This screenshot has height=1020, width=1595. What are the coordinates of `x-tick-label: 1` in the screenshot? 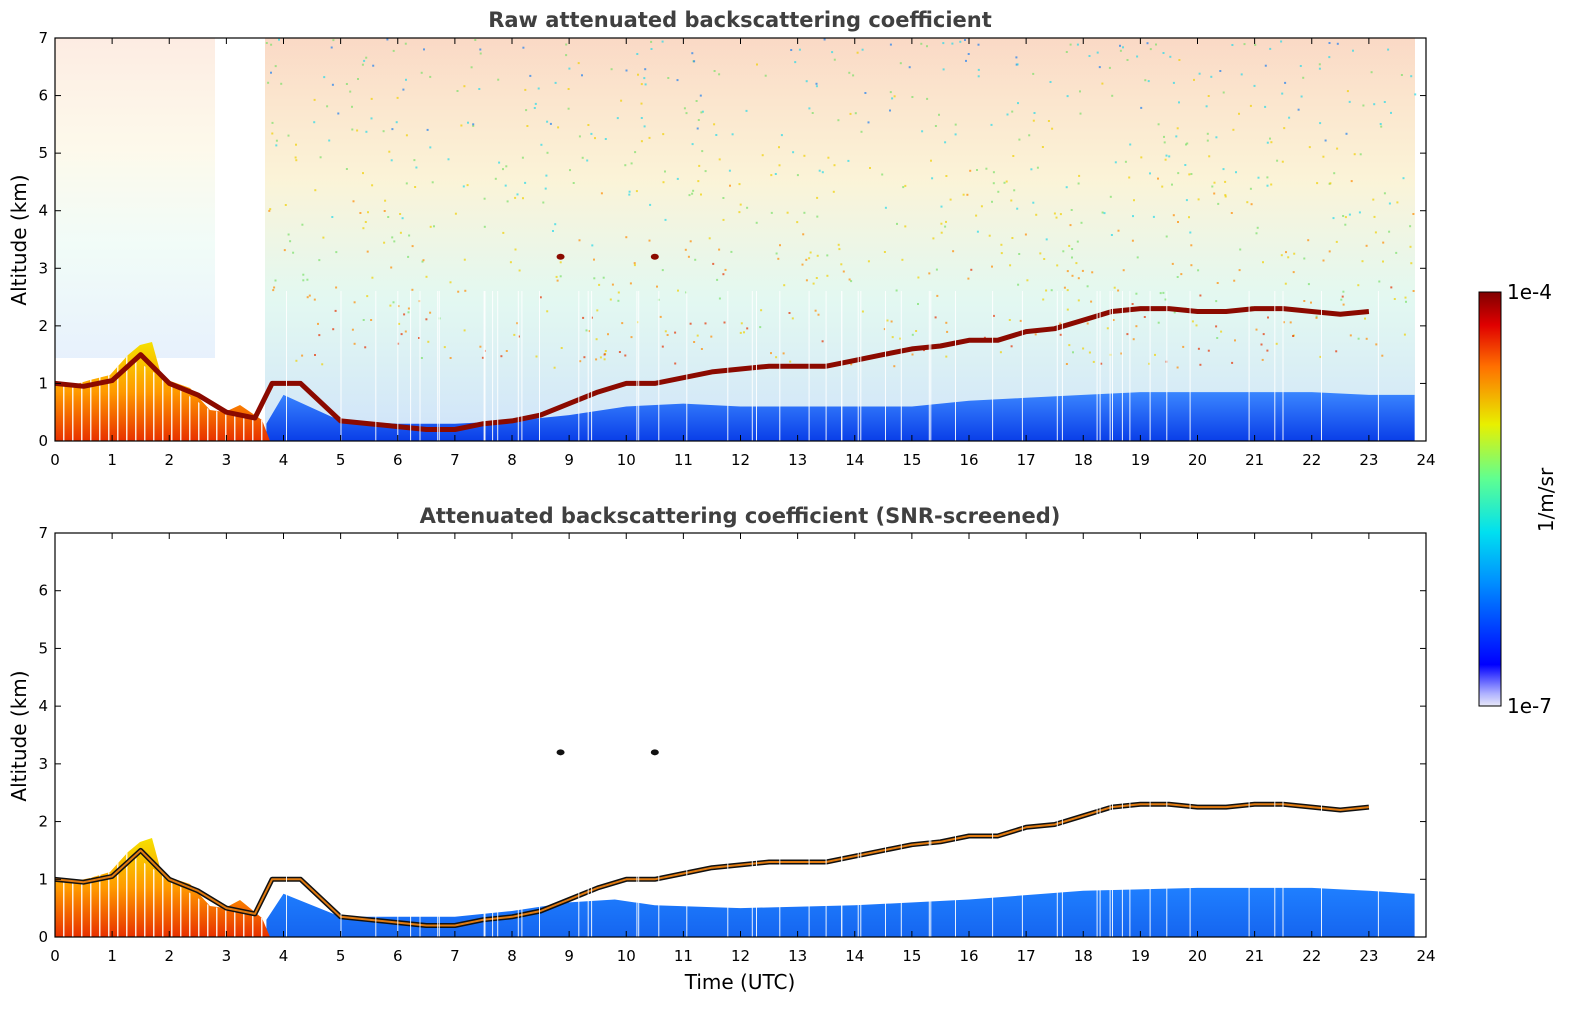 It's located at (112, 956).